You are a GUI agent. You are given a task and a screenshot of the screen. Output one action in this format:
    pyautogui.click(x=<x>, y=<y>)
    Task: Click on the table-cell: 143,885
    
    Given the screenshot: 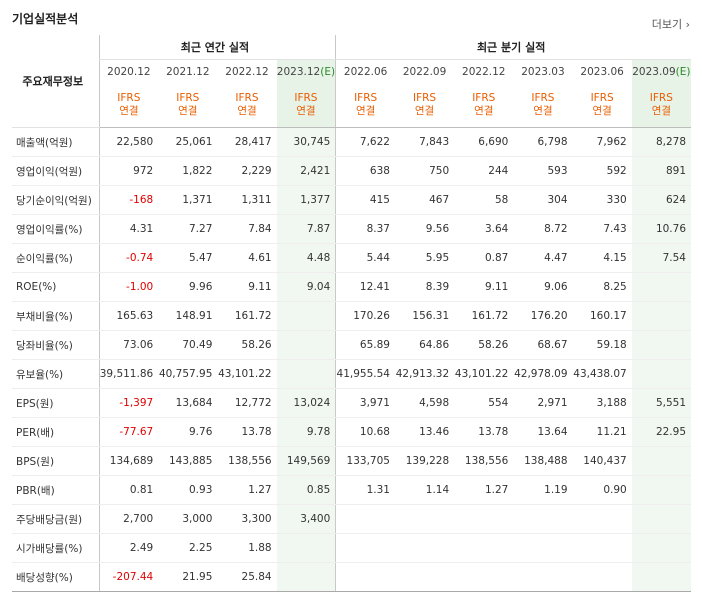 What is the action you would take?
    pyautogui.click(x=188, y=461)
    